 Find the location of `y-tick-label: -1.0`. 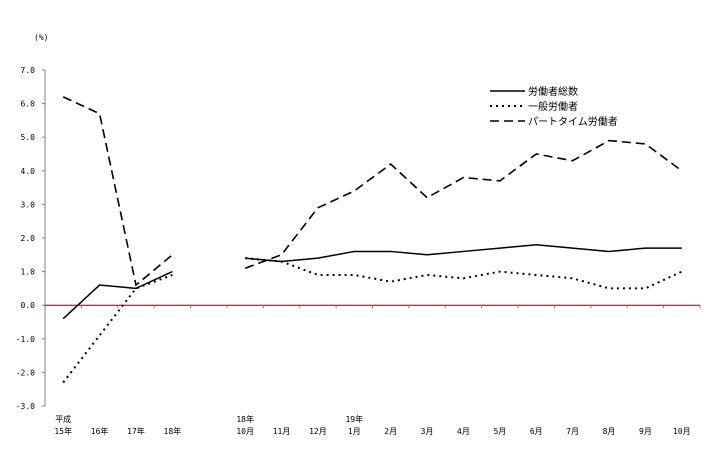

y-tick-label: -1.0 is located at coordinates (25, 339).